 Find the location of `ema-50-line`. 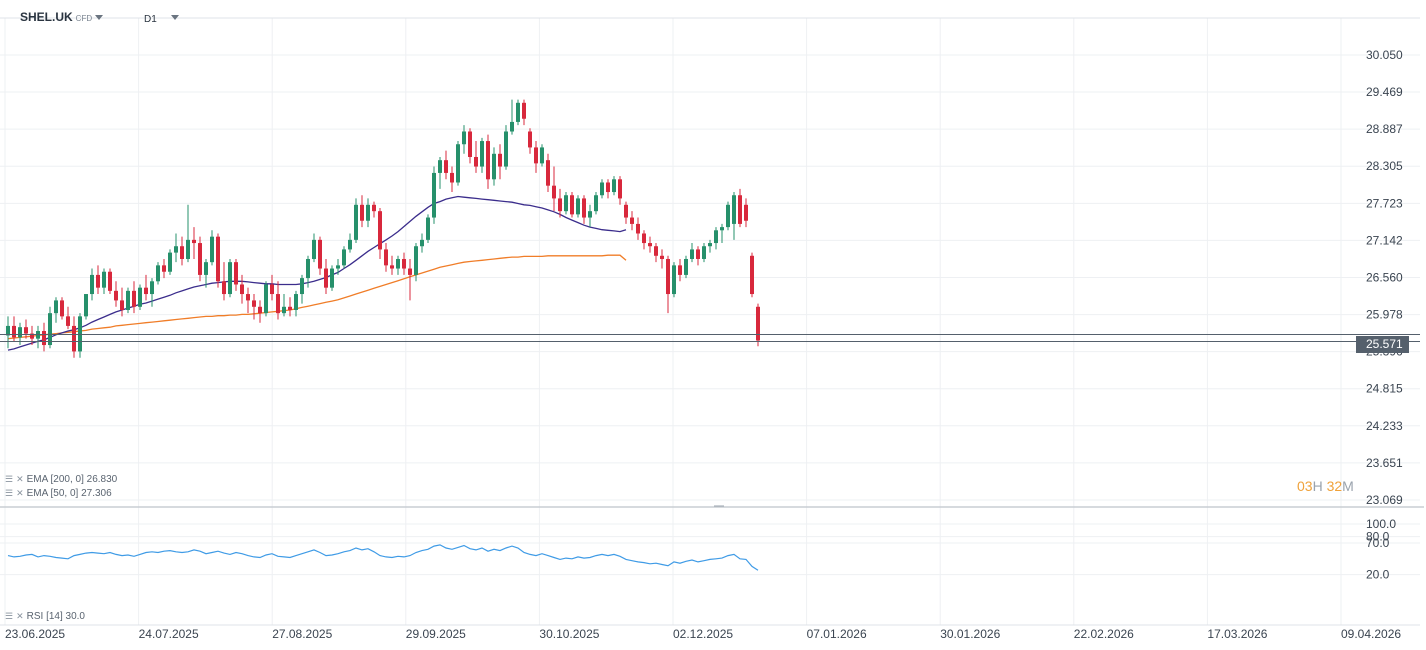

ema-50-line is located at coordinates (317, 273).